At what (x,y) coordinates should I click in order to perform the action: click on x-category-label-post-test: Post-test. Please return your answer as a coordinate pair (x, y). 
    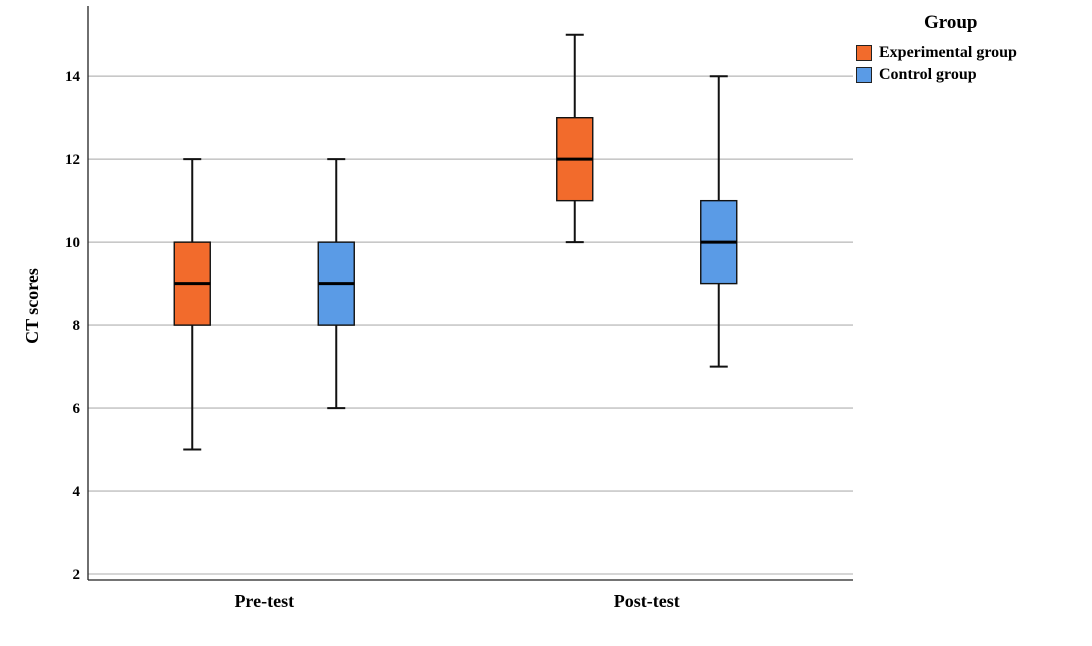
    Looking at the image, I should click on (647, 601).